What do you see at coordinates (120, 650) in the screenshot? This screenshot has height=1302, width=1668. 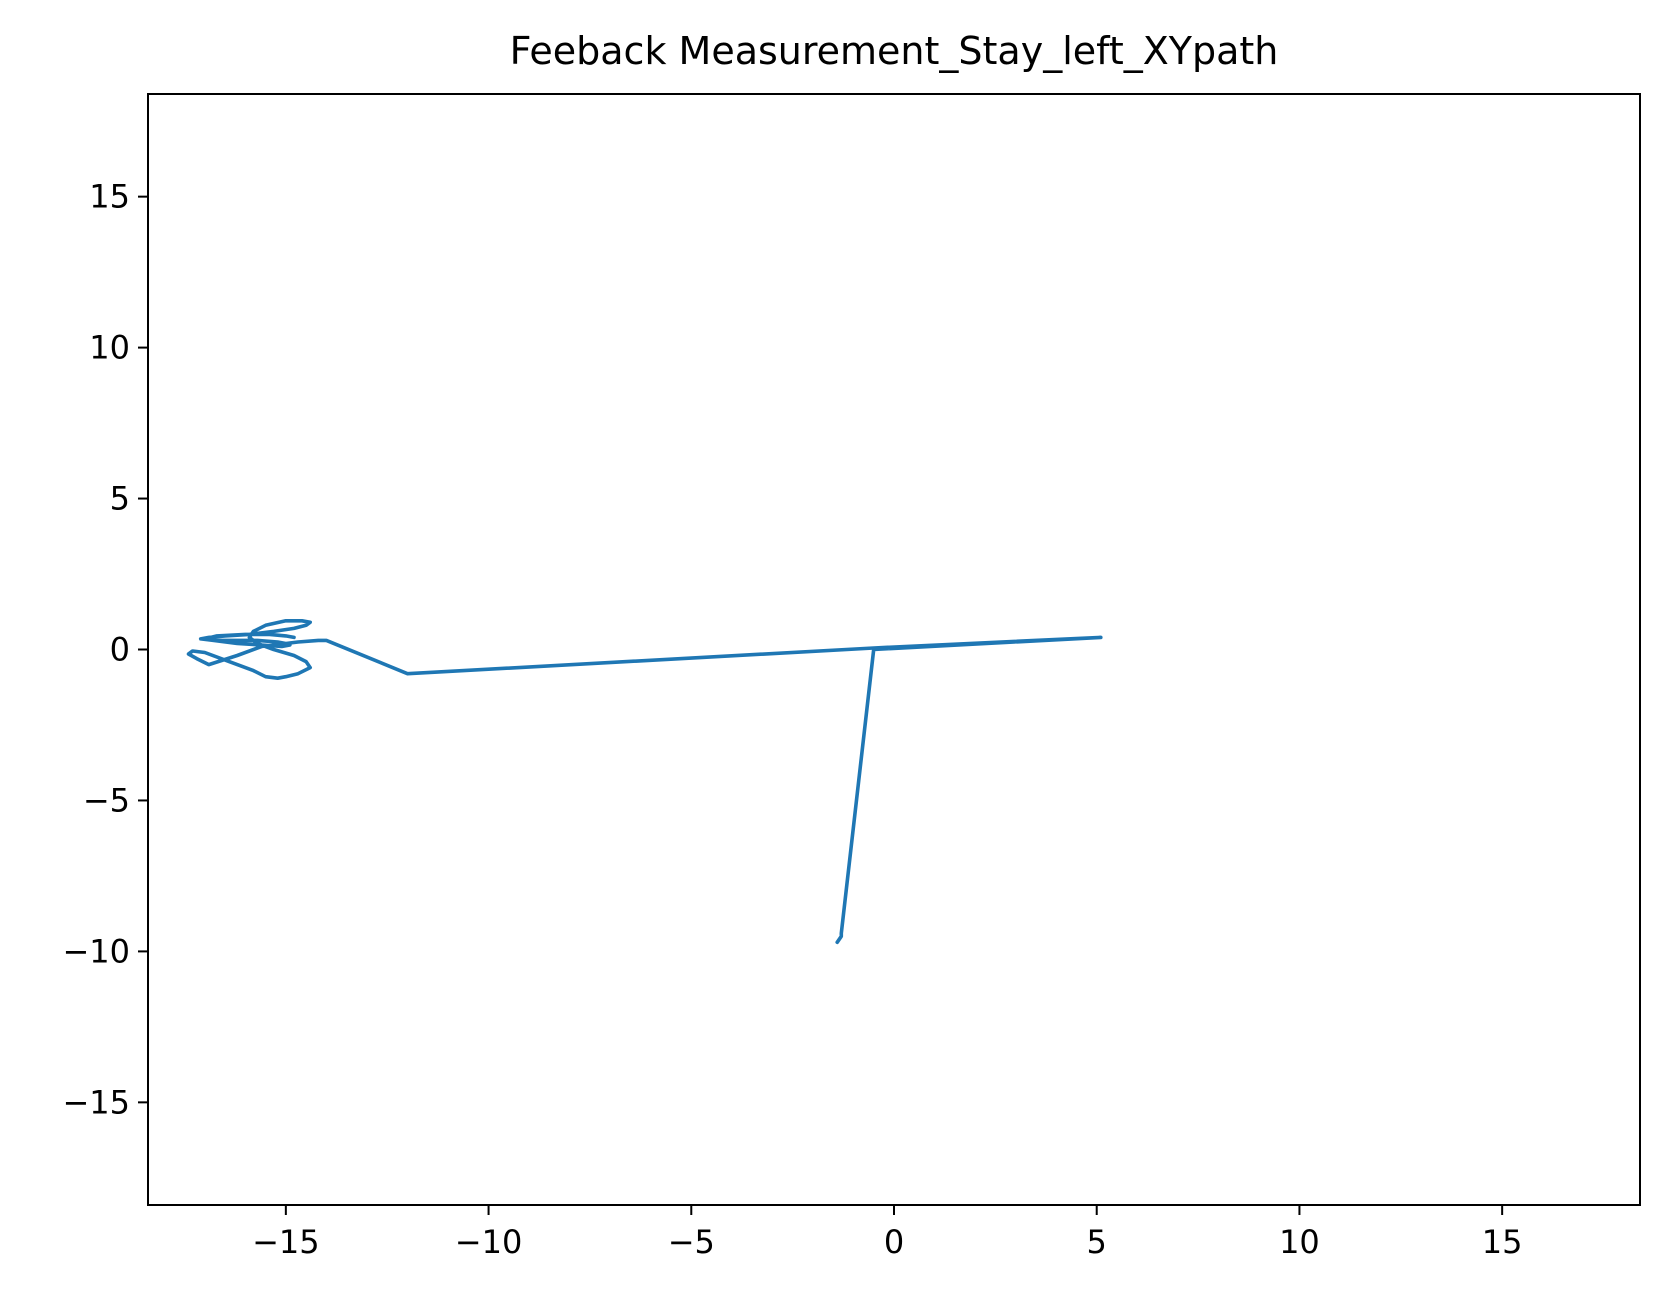 I see `y-tick-label: 0` at bounding box center [120, 650].